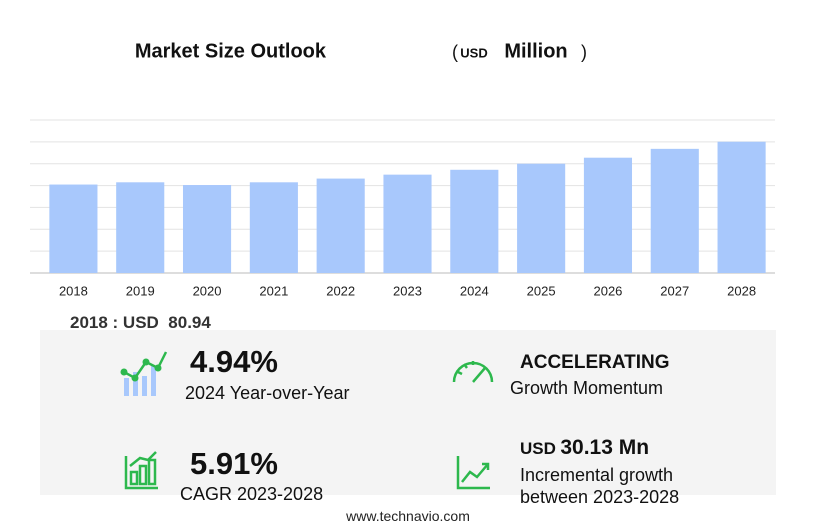  What do you see at coordinates (474, 290) in the screenshot?
I see `x-tick-label: 2024` at bounding box center [474, 290].